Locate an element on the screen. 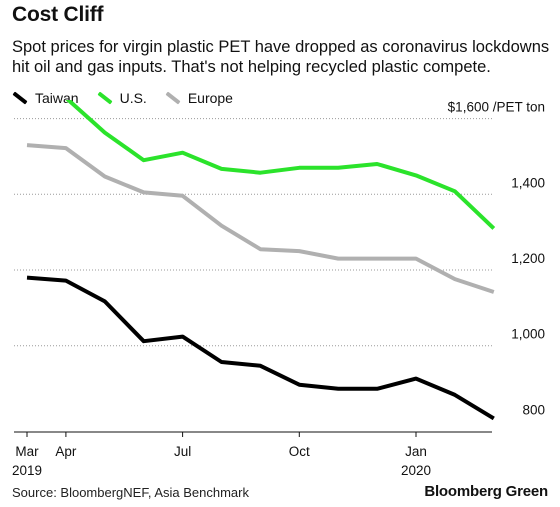 The height and width of the screenshot is (507, 560). legend-item-us: U.S. is located at coordinates (122, 98).